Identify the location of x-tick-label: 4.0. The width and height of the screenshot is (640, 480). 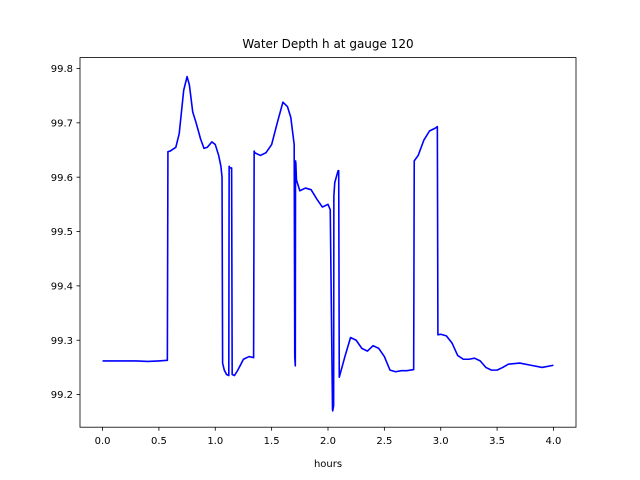
(554, 441).